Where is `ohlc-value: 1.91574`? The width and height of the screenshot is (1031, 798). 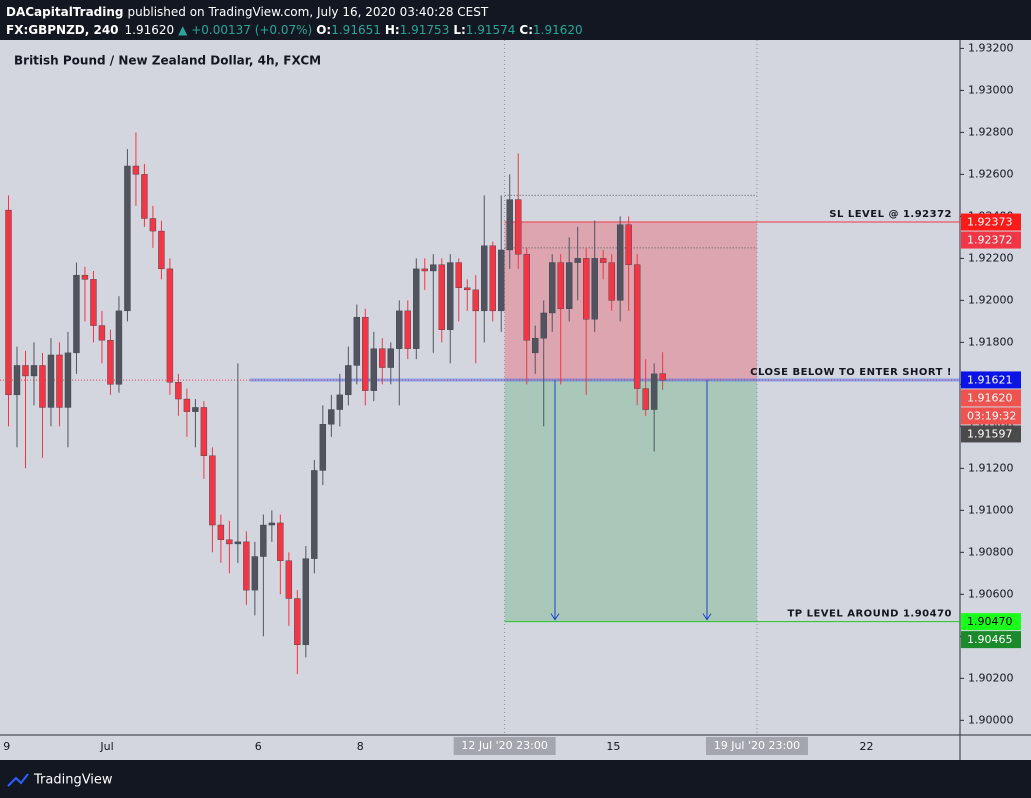
ohlc-value: 1.91574 is located at coordinates (491, 30).